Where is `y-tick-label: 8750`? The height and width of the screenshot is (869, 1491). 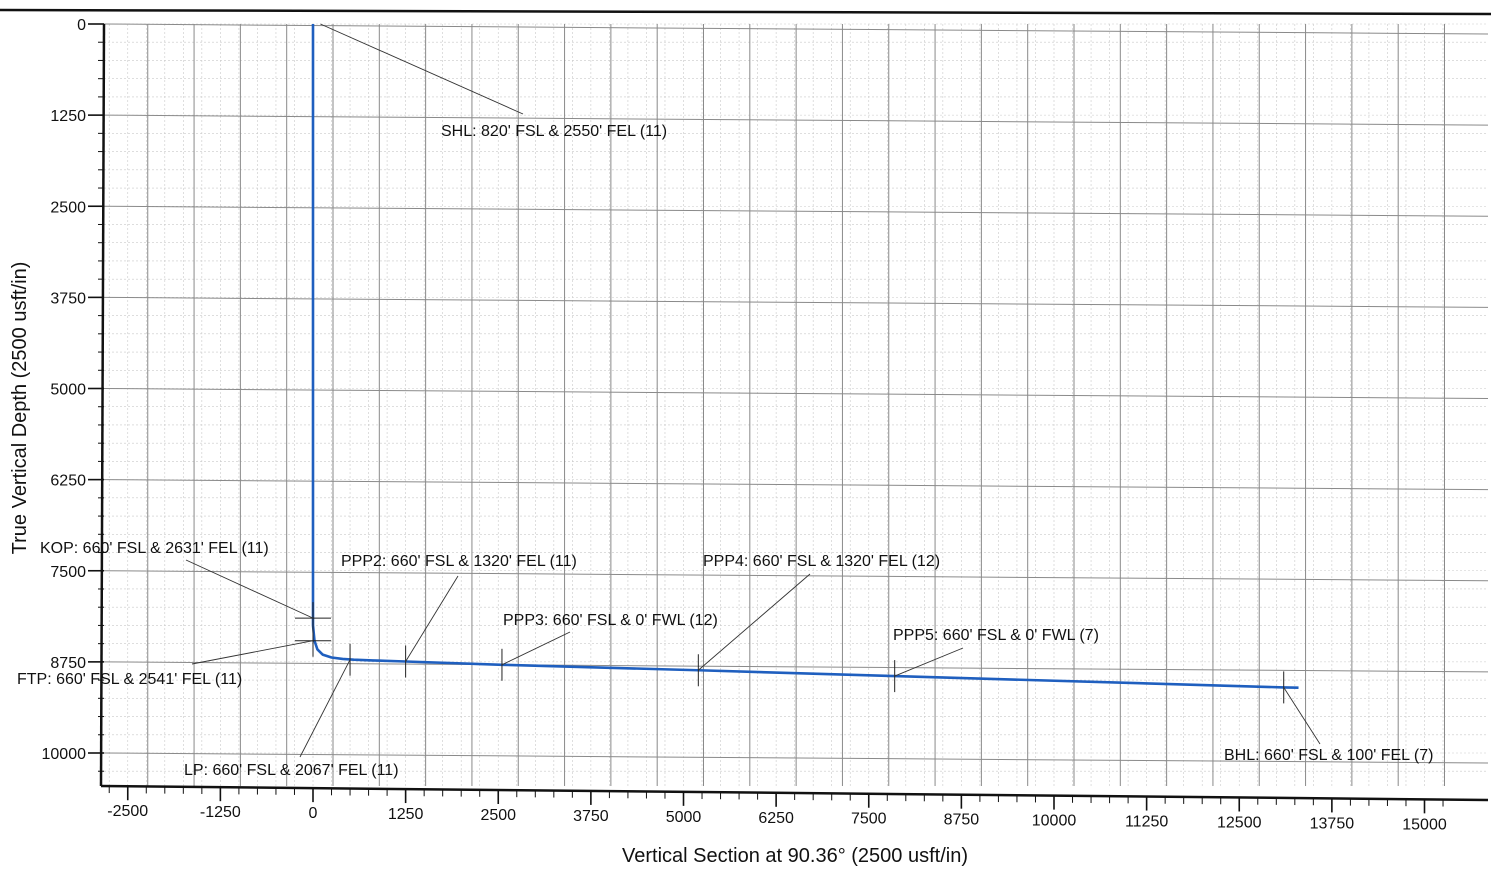
y-tick-label: 8750 is located at coordinates (68, 663).